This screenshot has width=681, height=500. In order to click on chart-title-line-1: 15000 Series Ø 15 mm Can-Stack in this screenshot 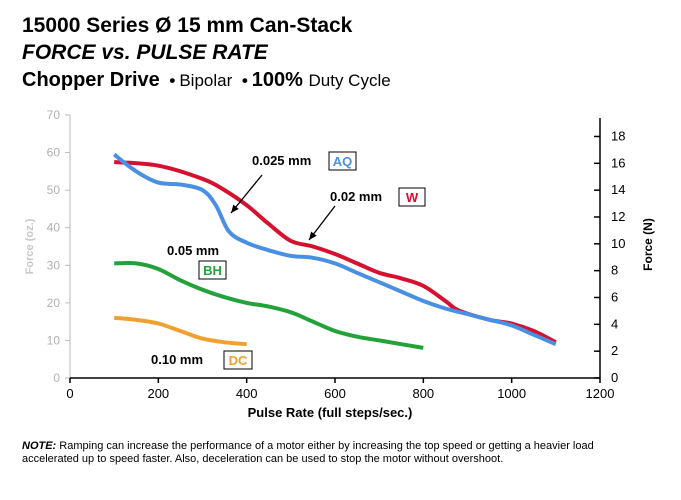, I will do `click(187, 25)`.